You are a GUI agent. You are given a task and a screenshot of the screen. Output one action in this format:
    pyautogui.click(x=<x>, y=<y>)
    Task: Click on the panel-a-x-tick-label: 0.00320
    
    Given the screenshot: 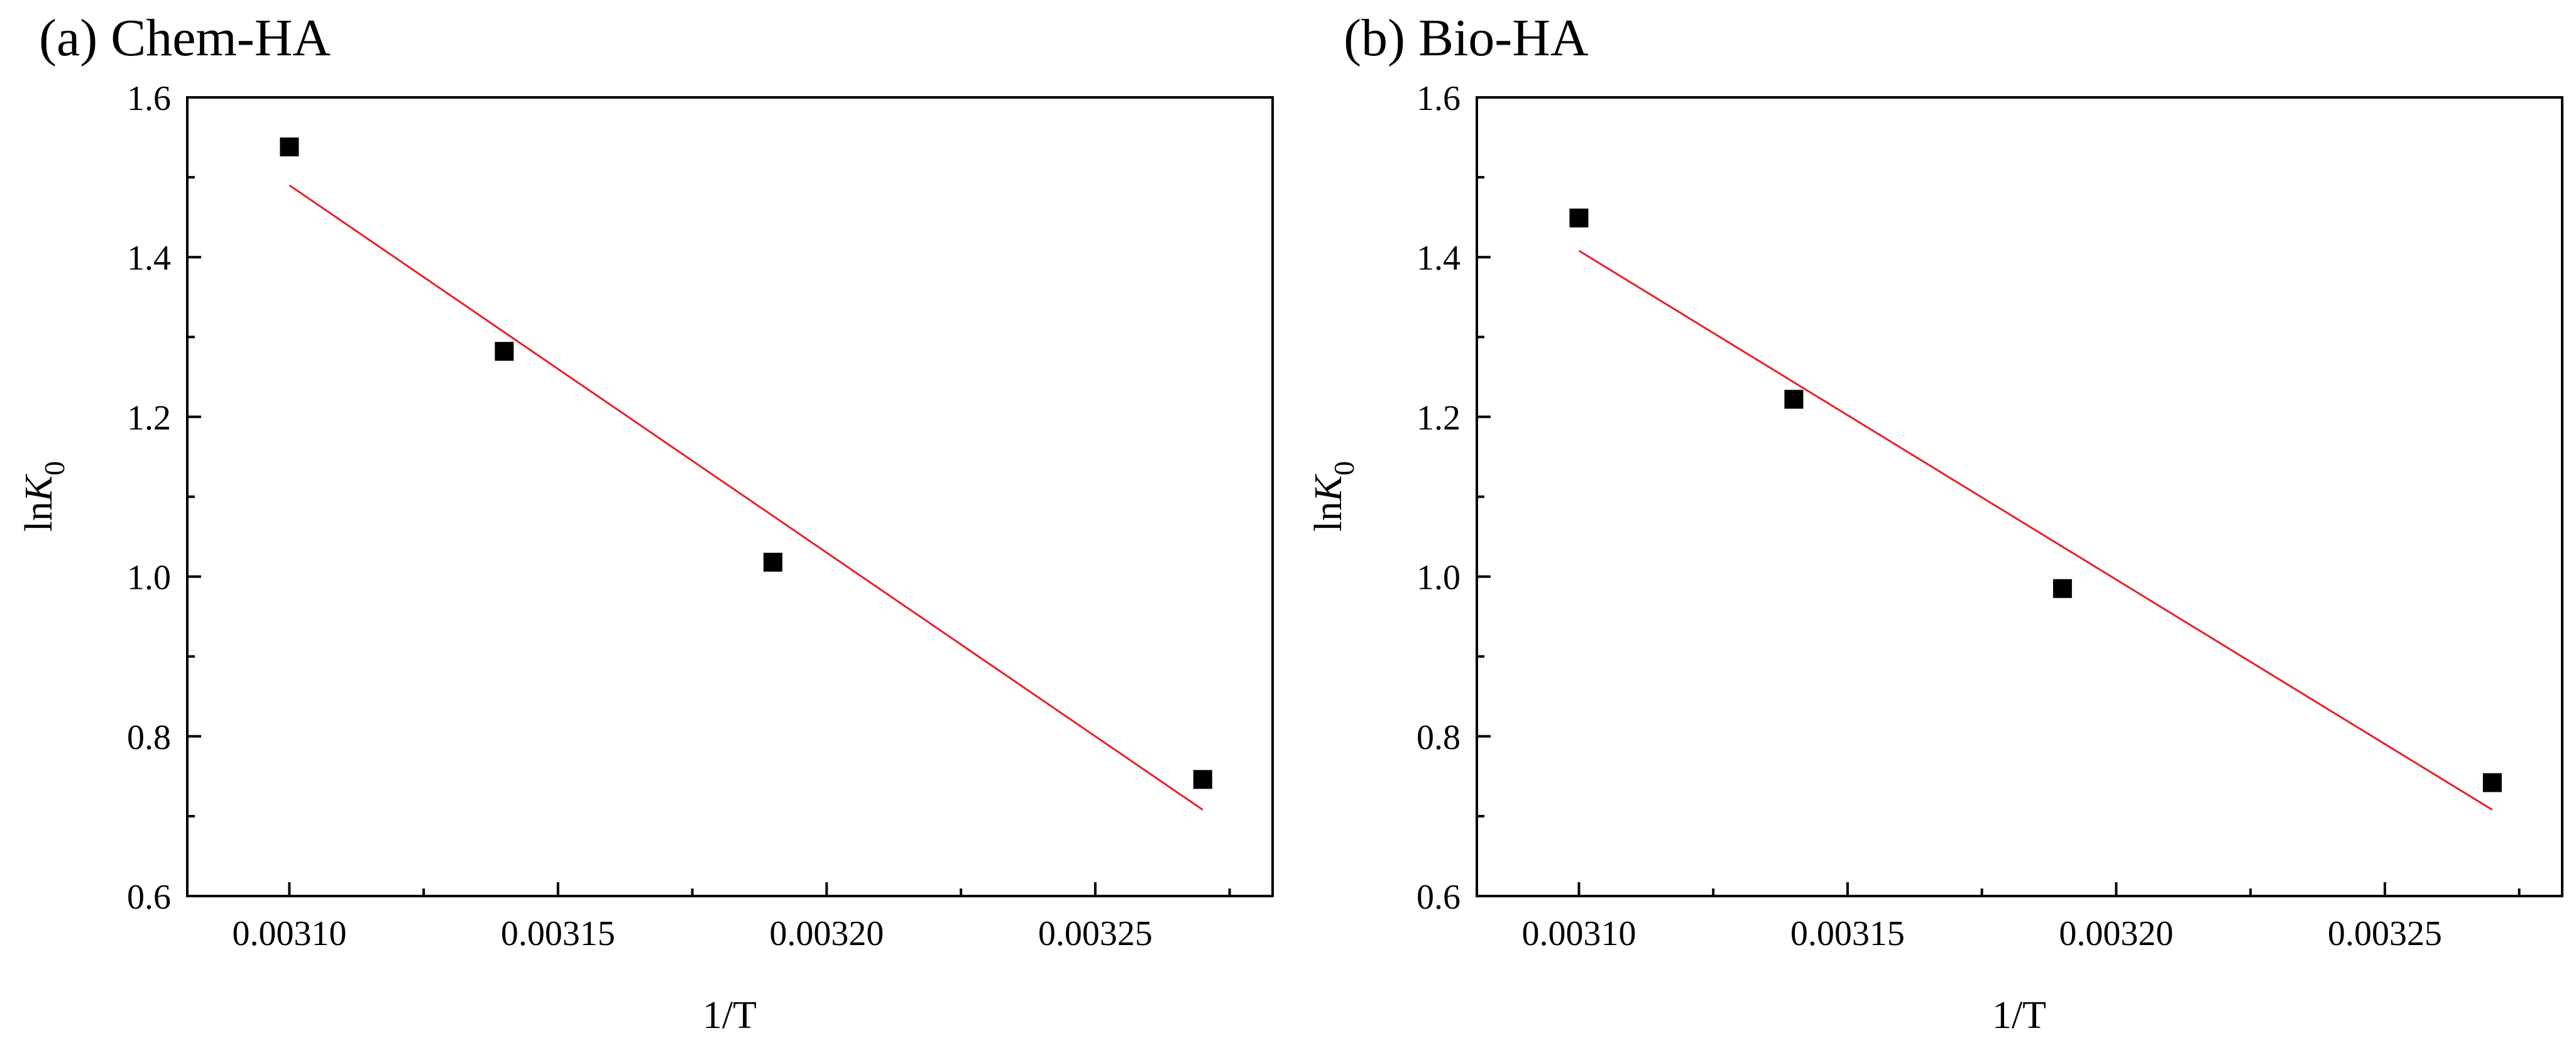 What is the action you would take?
    pyautogui.click(x=826, y=933)
    